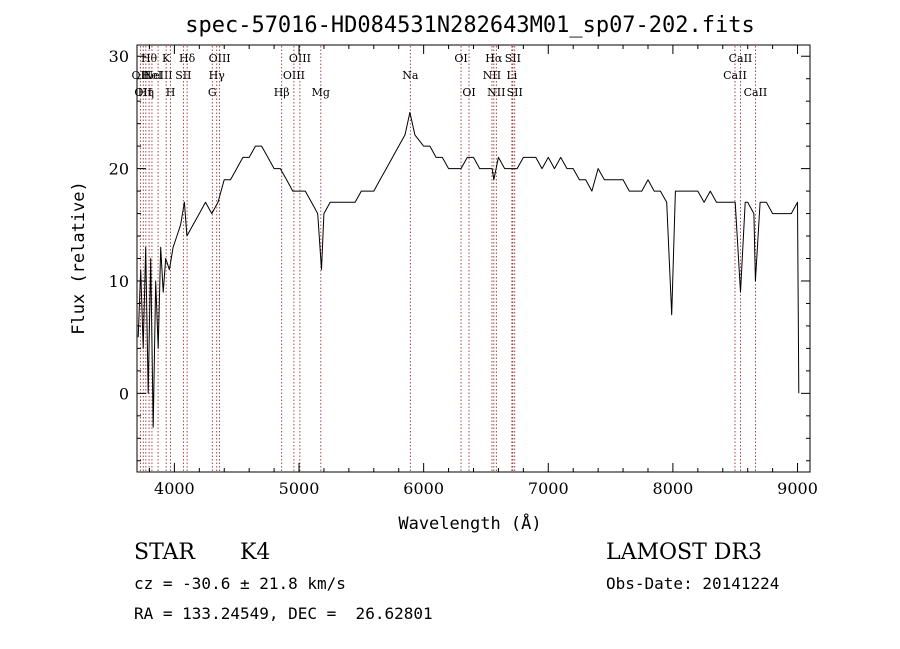 Image resolution: width=900 pixels, height=649 pixels. Describe the element at coordinates (282, 92) in the screenshot. I see `line-marker-label-13: Hβ` at that location.